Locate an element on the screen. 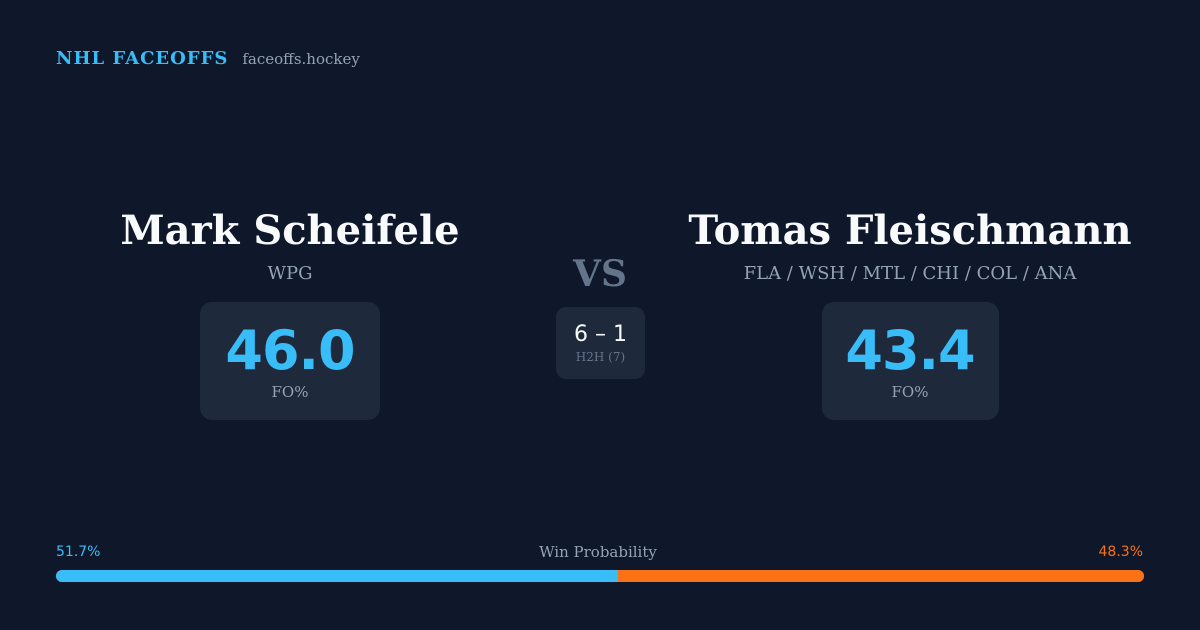  player-left: Mark Scheifele WPG 46.0 FO% is located at coordinates (290, 313).